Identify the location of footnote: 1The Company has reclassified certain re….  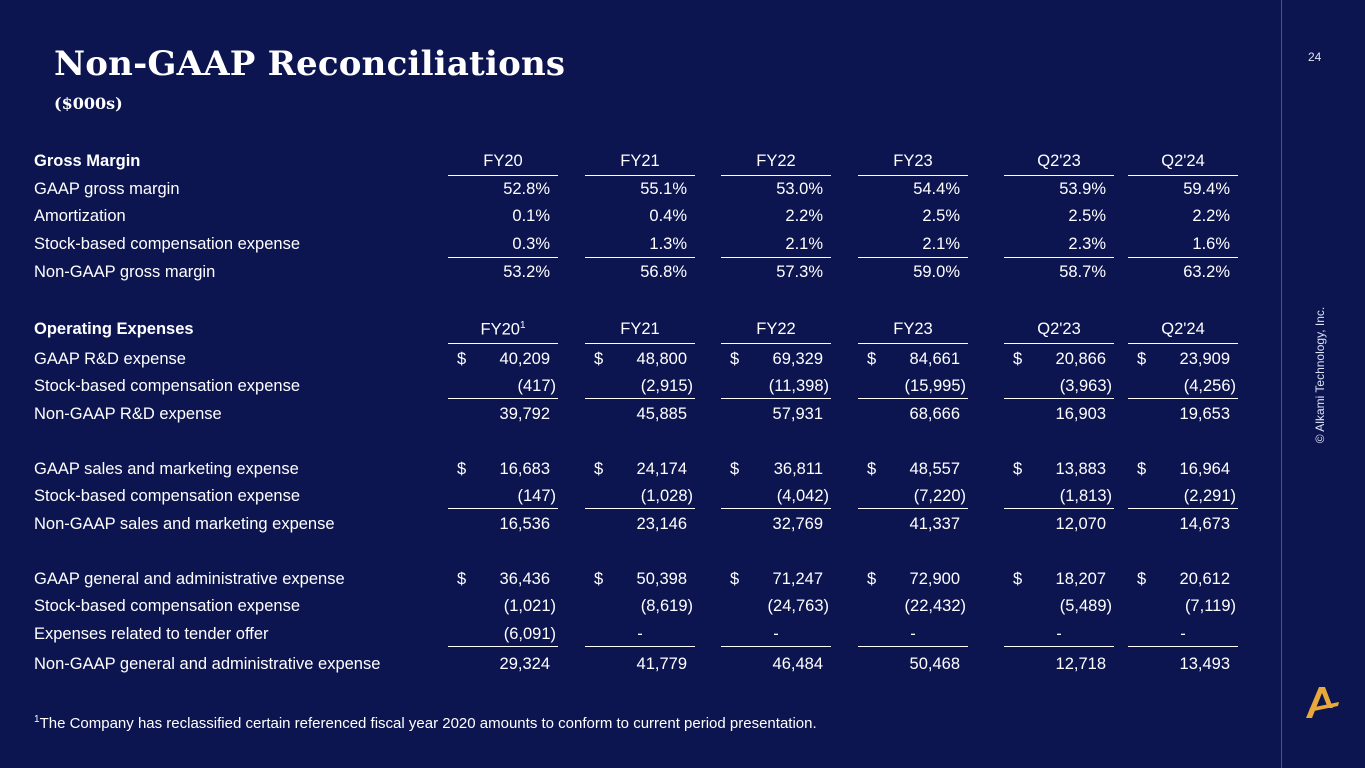
(425, 723).